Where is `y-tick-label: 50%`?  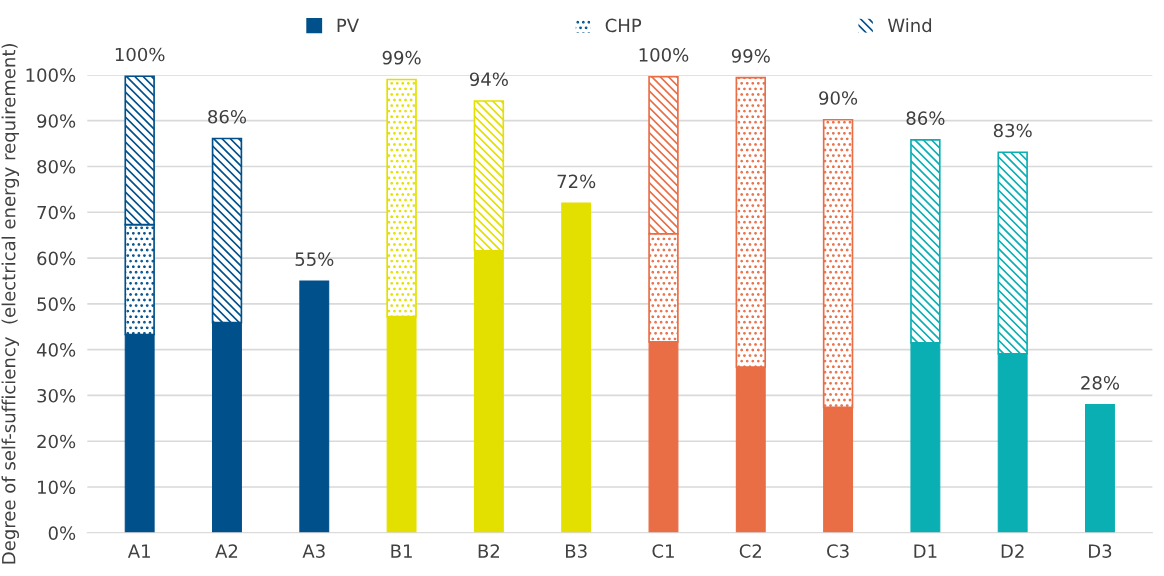
y-tick-label: 50% is located at coordinates (56, 304).